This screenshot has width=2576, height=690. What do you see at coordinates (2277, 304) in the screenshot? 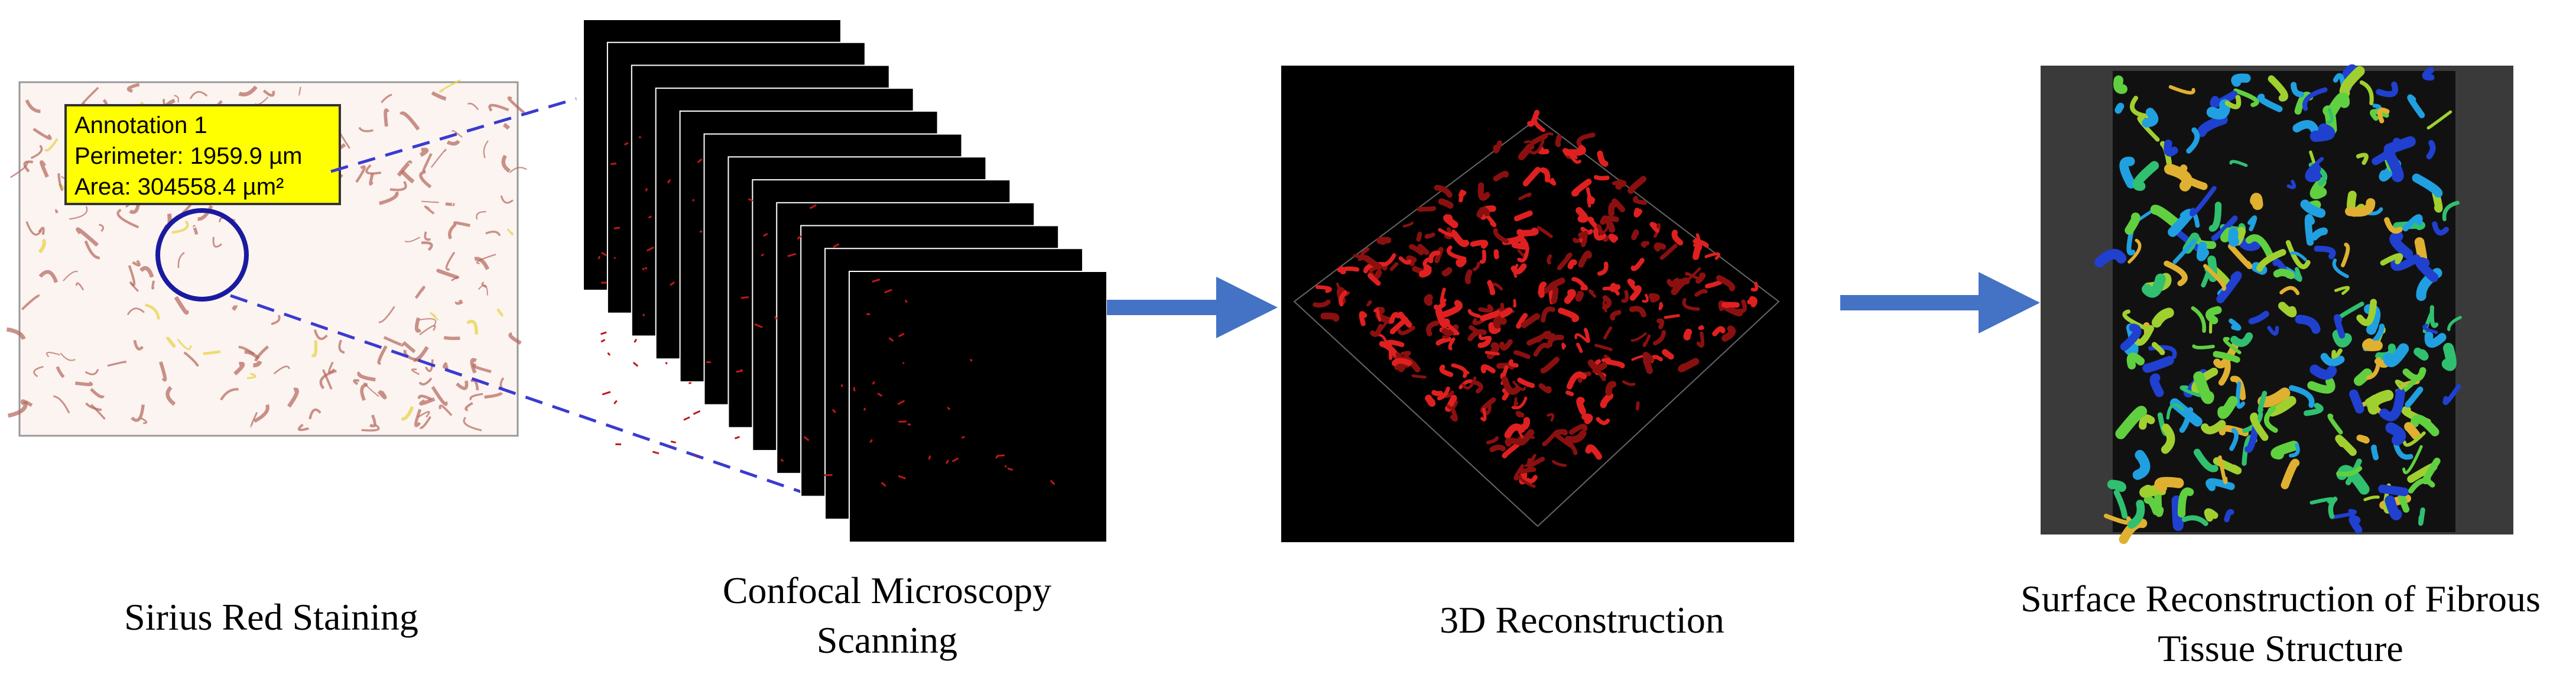
I see `surface-reconstruction` at bounding box center [2277, 304].